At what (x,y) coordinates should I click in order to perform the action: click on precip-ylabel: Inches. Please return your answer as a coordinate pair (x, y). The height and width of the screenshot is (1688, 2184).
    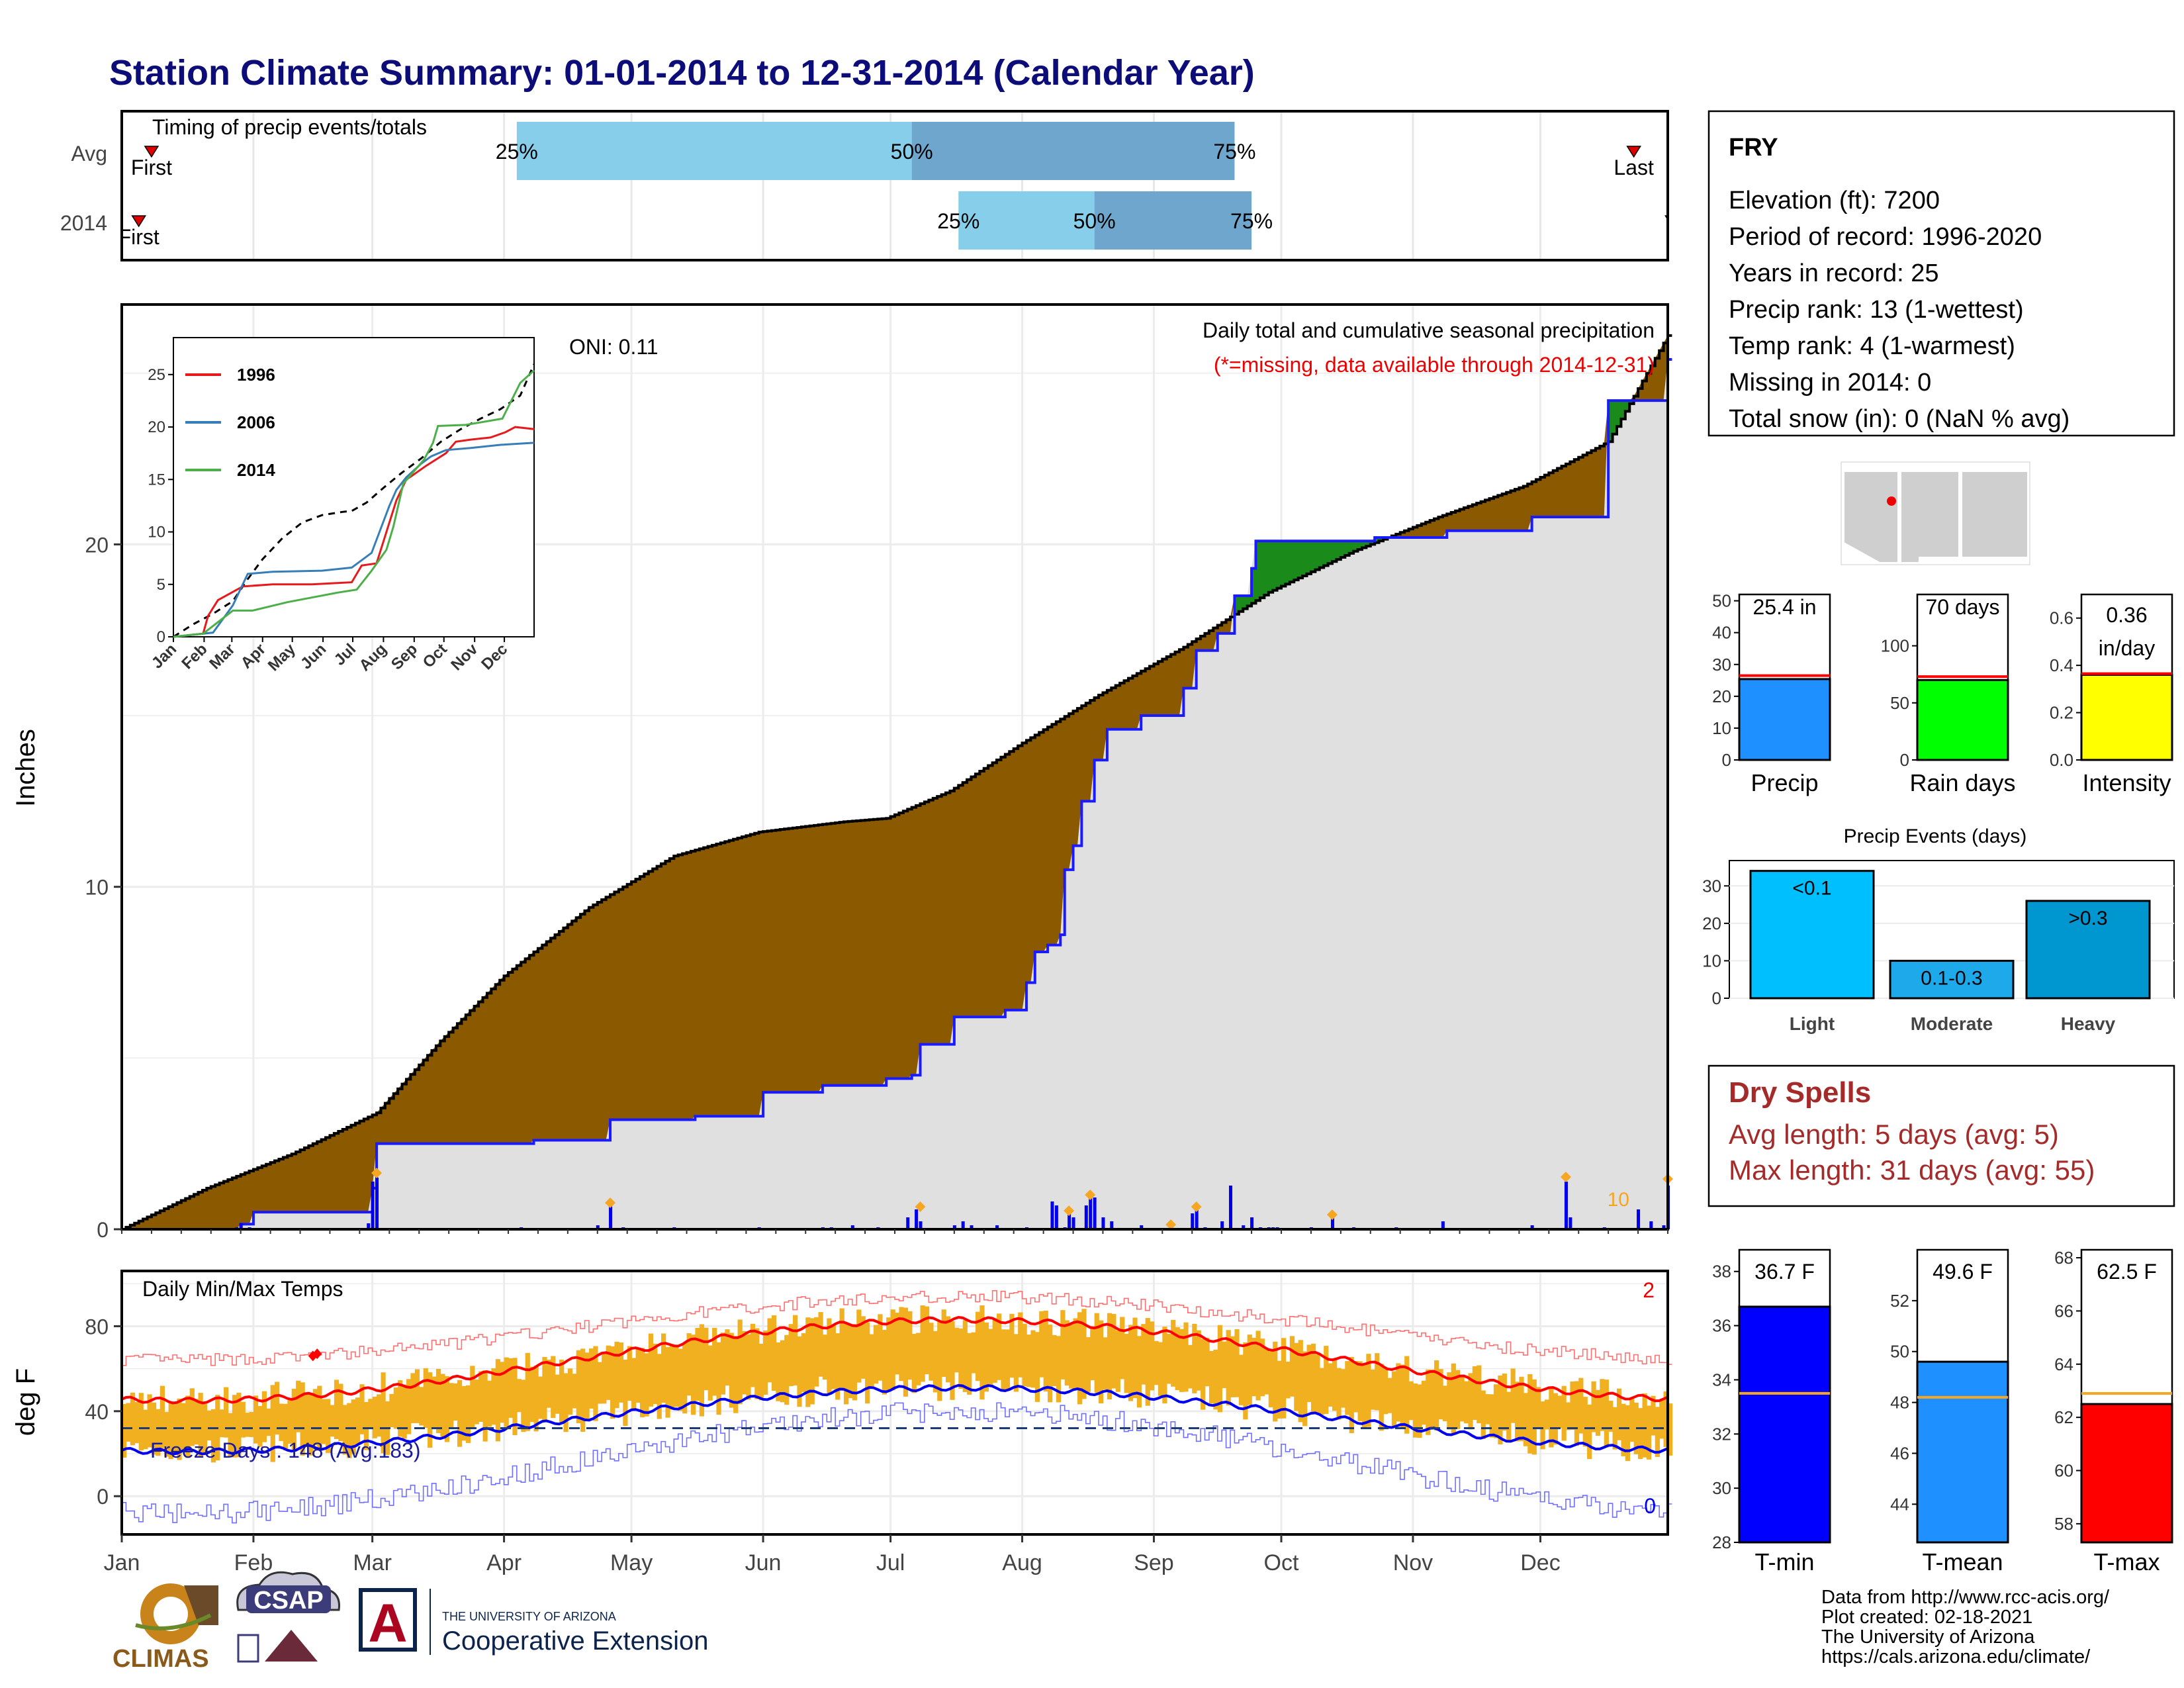
    Looking at the image, I should click on (26, 768).